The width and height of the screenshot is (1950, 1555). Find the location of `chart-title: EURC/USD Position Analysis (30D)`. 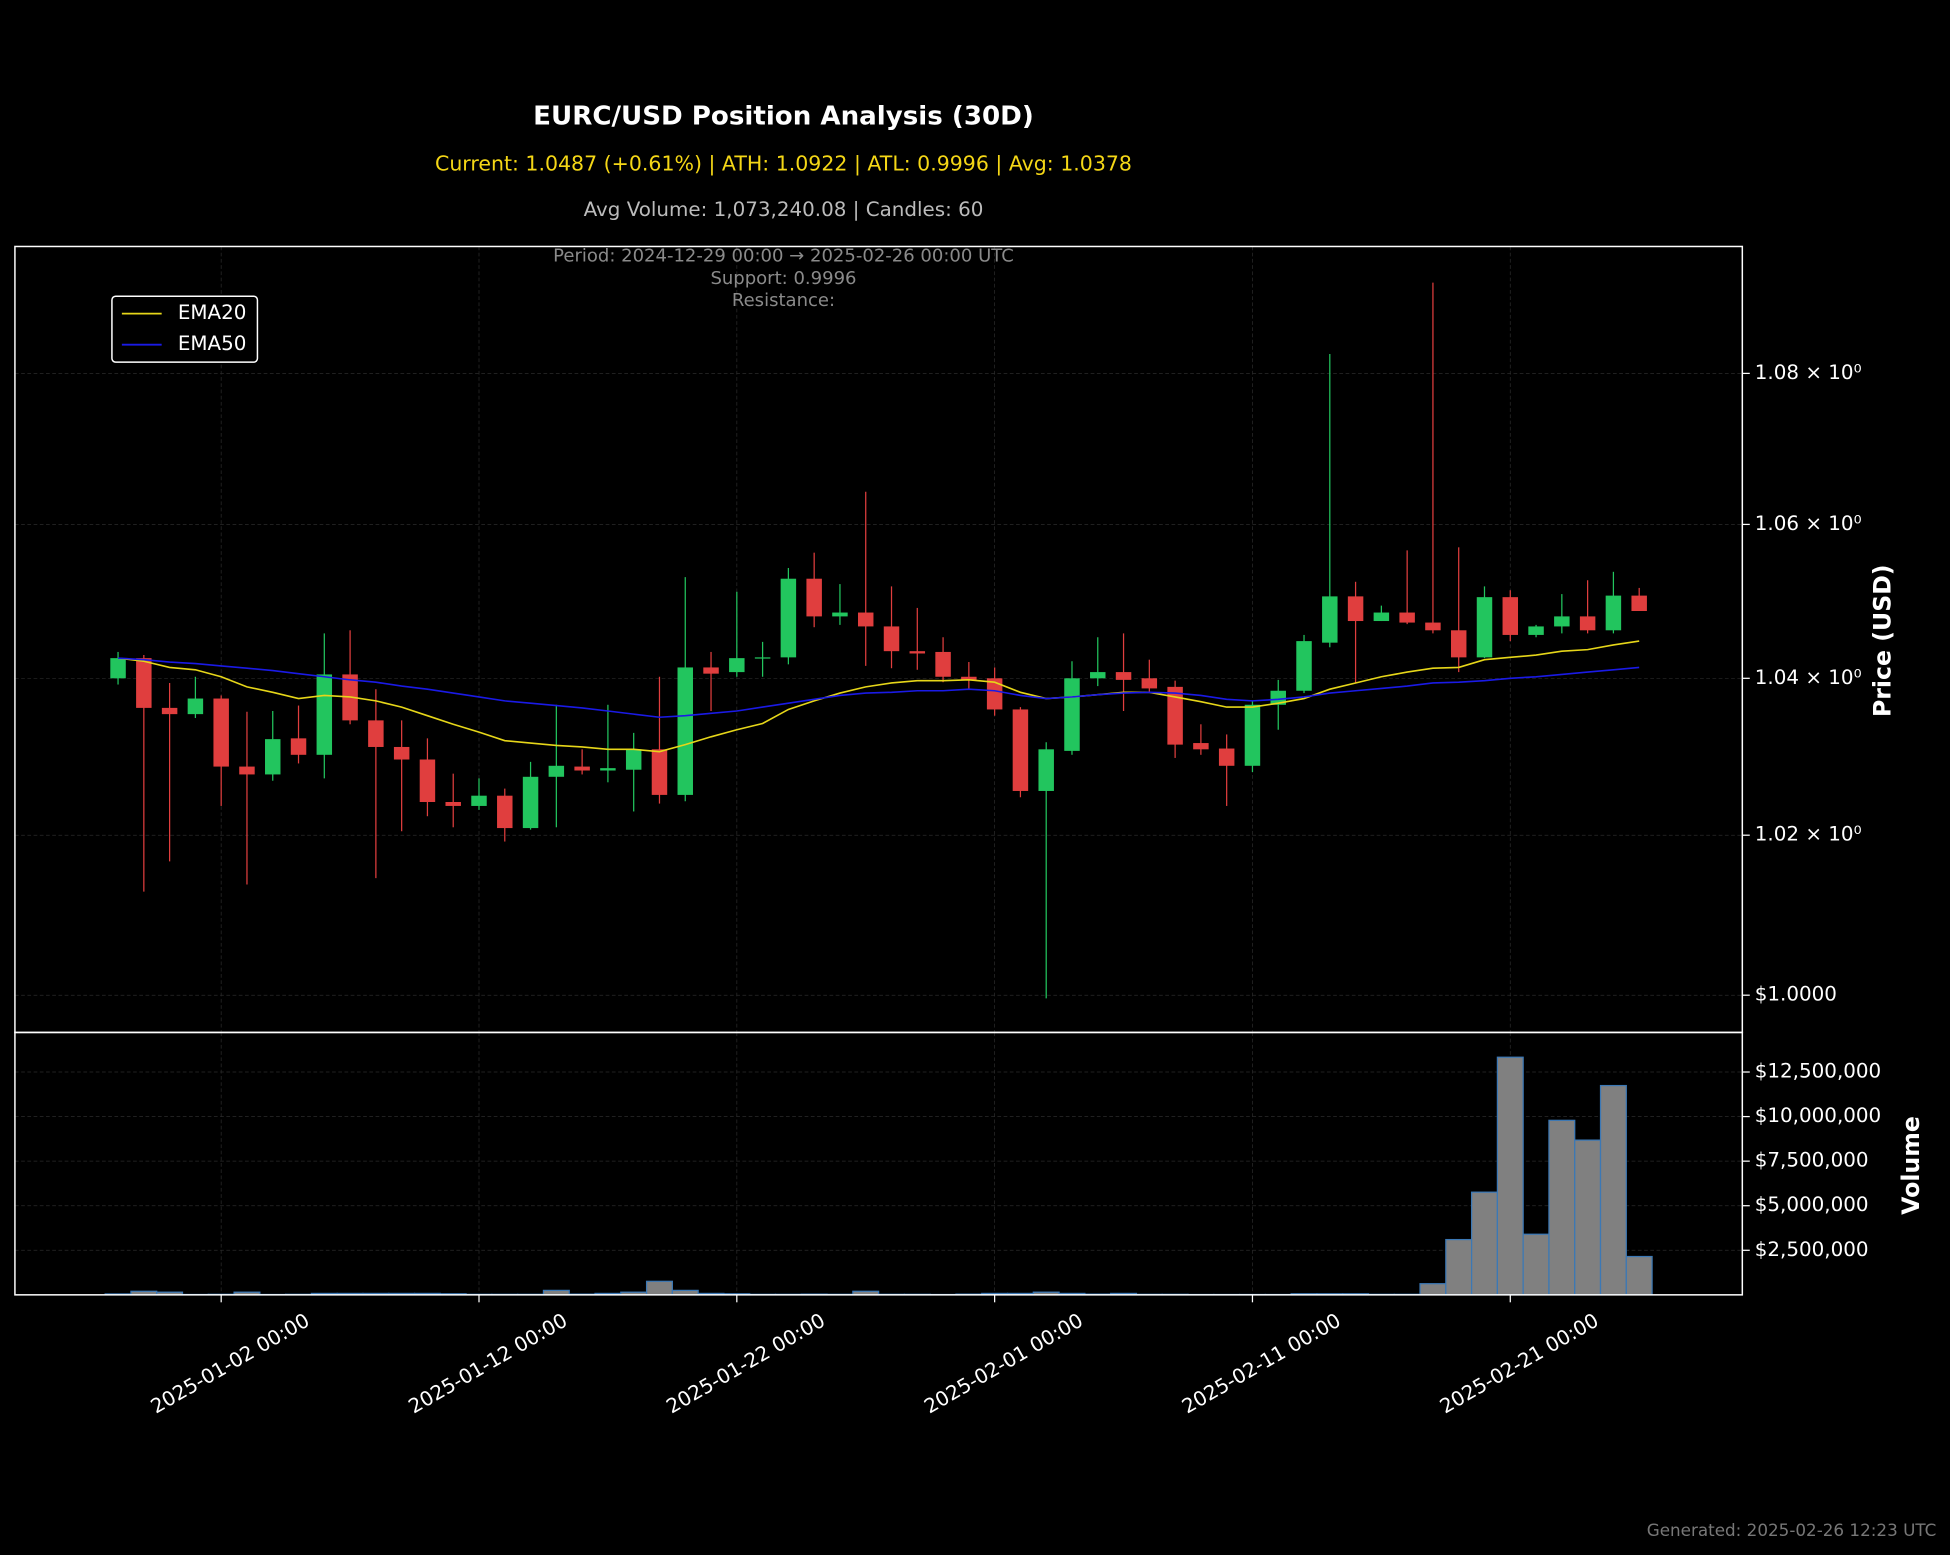

chart-title: EURC/USD Position Analysis (30D) is located at coordinates (783, 117).